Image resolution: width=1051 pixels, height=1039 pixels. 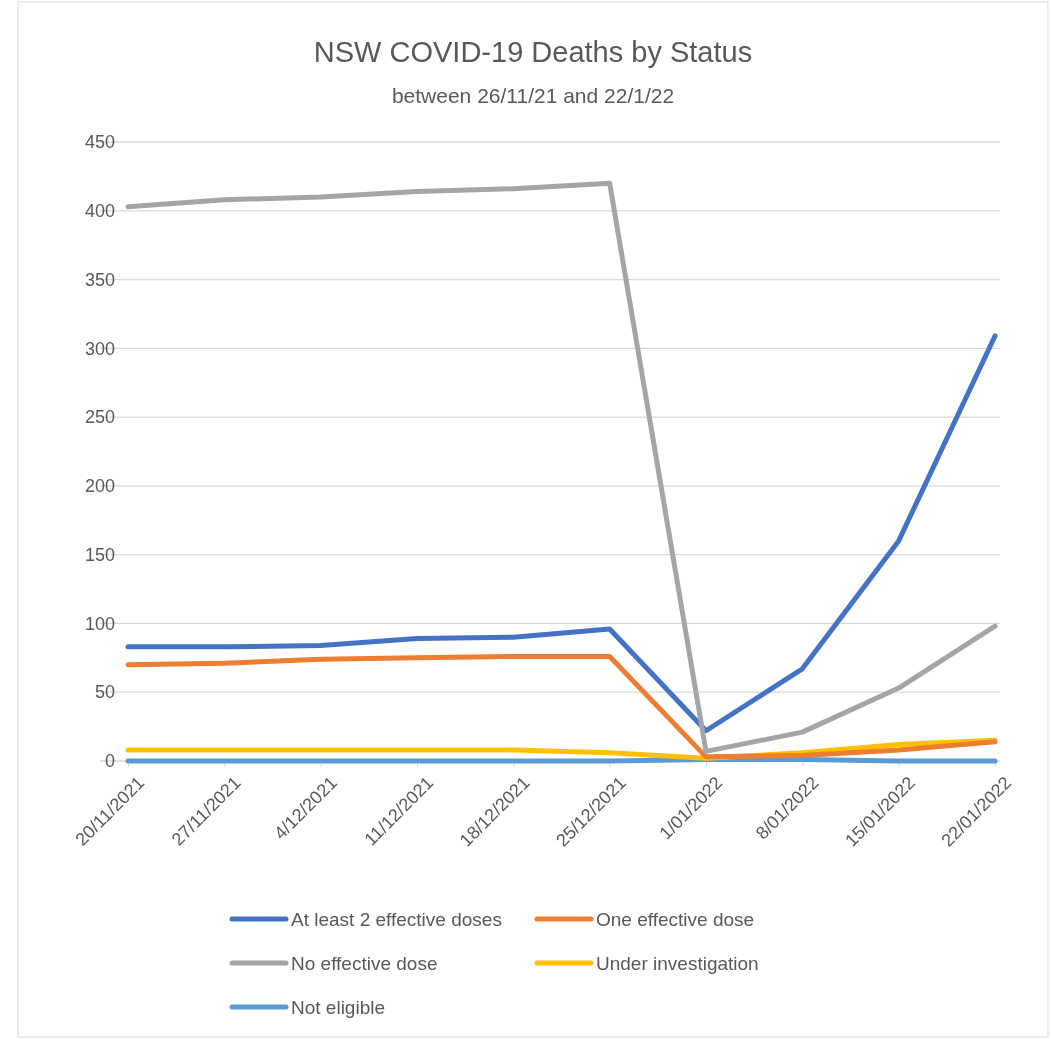 I want to click on y-tick-label: 400, so click(x=99, y=211).